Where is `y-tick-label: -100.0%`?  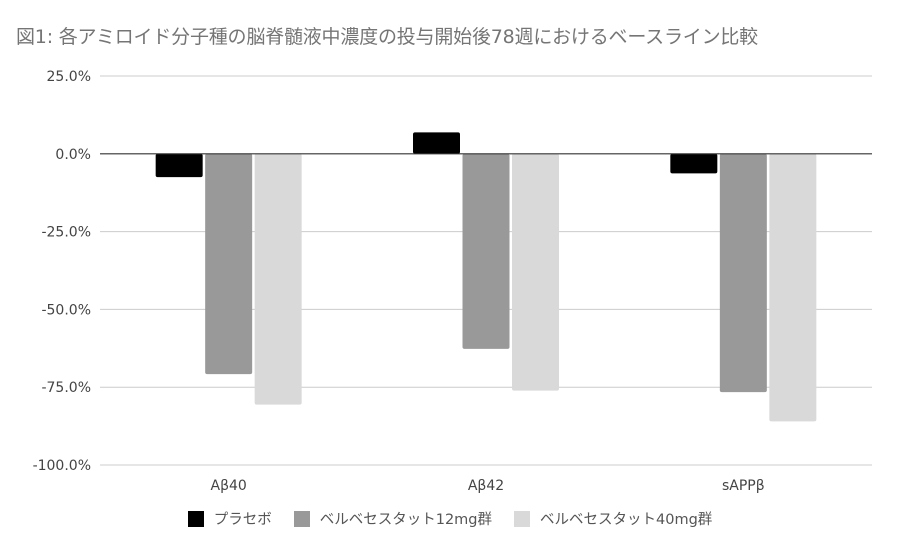
y-tick-label: -100.0% is located at coordinates (62, 466).